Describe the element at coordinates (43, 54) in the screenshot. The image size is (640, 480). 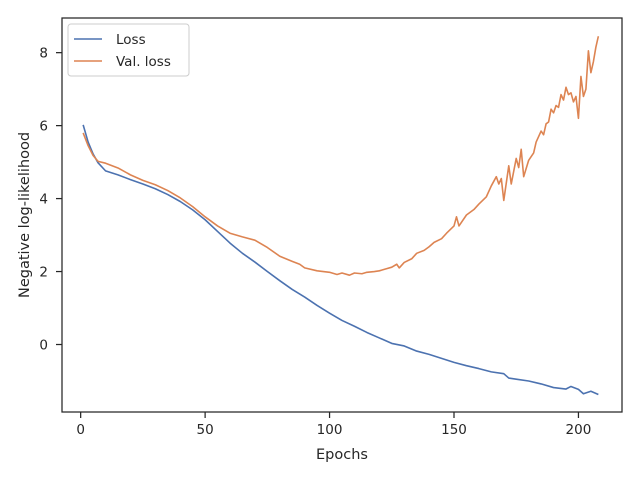
I see `y-tick-label: 8` at that location.